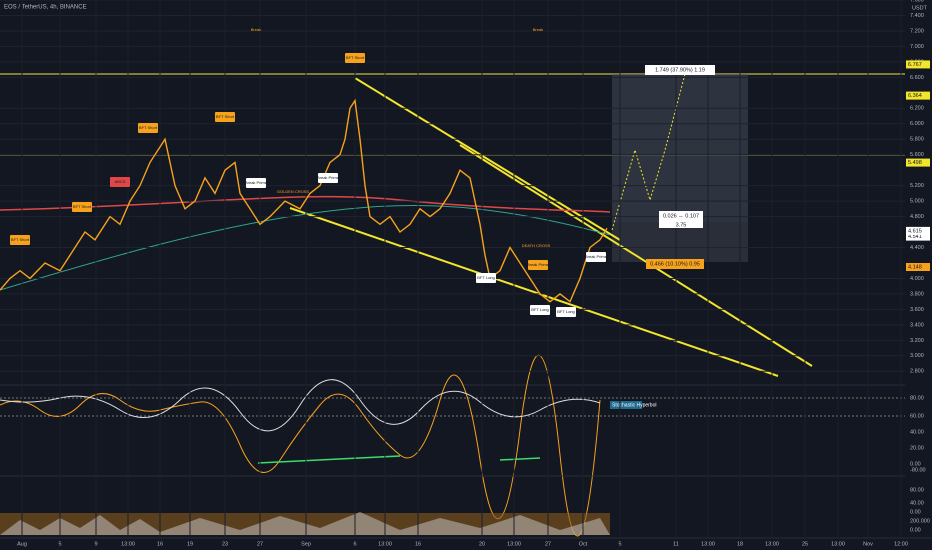  What do you see at coordinates (917, 294) in the screenshot?
I see `y-tick-label: 3.800` at bounding box center [917, 294].